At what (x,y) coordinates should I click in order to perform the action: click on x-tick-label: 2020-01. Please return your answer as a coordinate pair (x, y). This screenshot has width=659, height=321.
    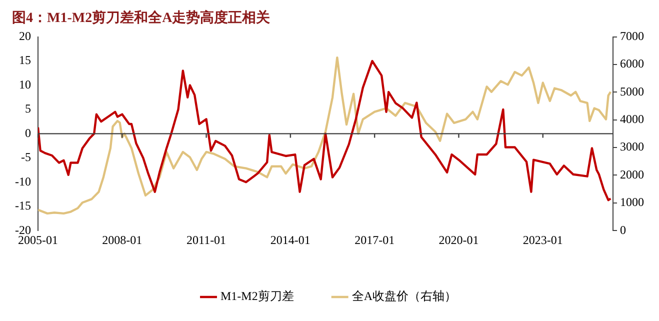
    Looking at the image, I should click on (458, 239).